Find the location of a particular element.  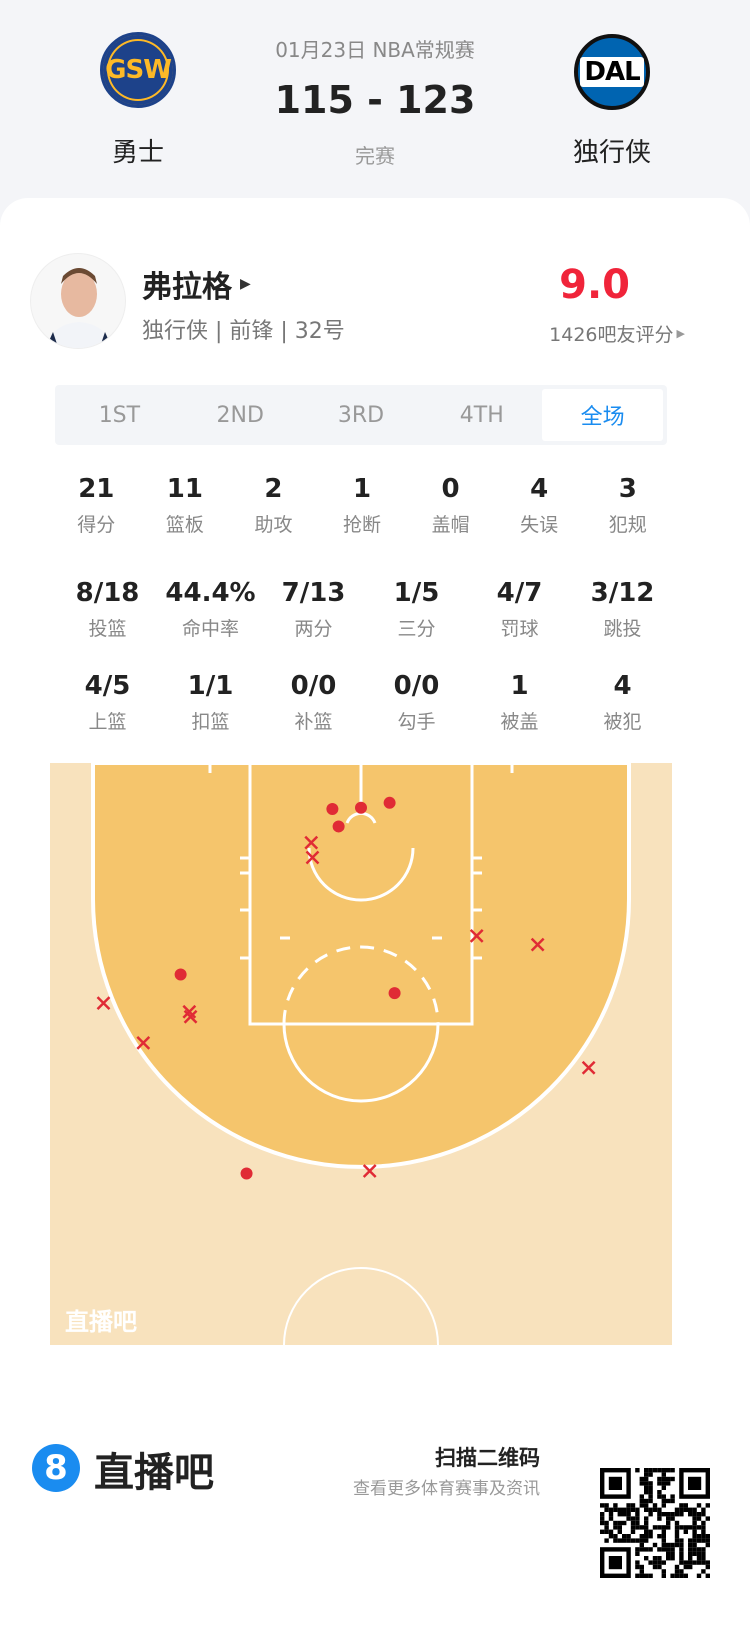

qr-title: 扫描二维码 is located at coordinates (487, 1458).